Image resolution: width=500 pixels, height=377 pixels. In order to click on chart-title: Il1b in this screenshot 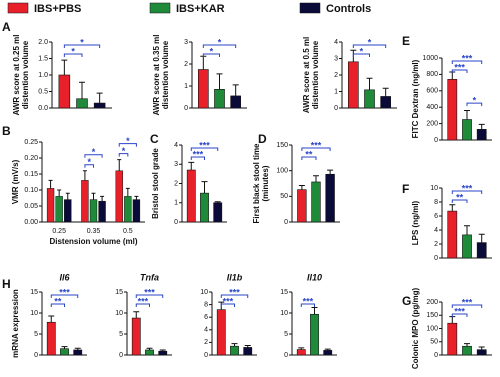, I will do `click(235, 277)`.